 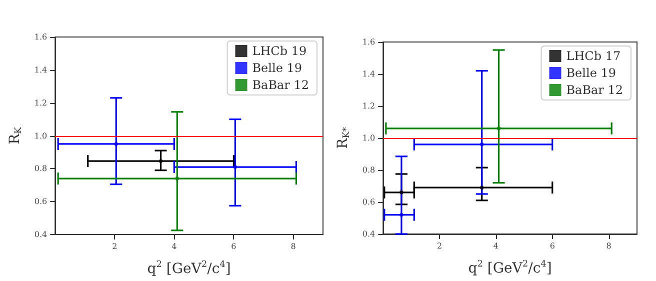 What do you see at coordinates (343, 137) in the screenshot?
I see `y-axis-title: RK*` at bounding box center [343, 137].